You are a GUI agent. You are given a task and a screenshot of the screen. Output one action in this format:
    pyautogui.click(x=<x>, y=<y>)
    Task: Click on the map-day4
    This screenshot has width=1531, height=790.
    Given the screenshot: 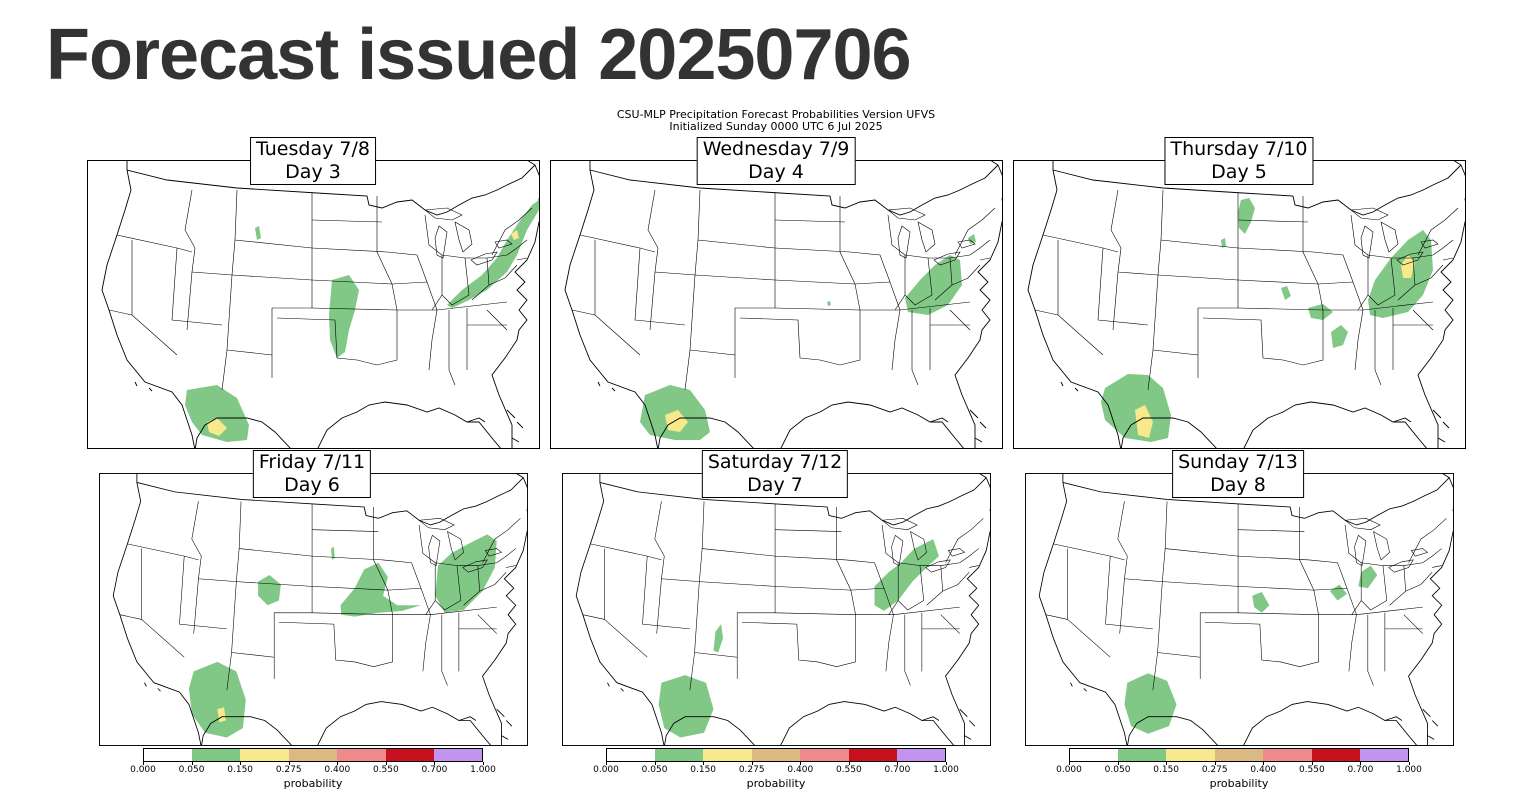 What is the action you would take?
    pyautogui.click(x=776, y=304)
    